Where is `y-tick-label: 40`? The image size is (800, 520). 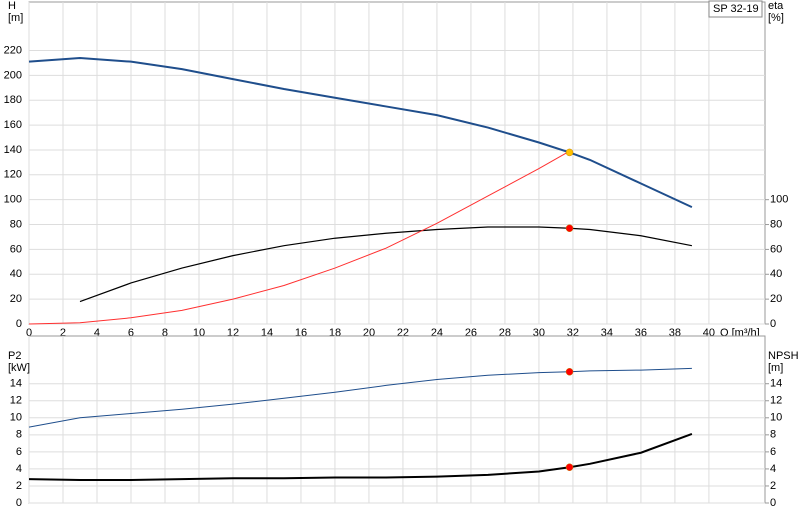 y-tick-label: 40 is located at coordinates (16, 274).